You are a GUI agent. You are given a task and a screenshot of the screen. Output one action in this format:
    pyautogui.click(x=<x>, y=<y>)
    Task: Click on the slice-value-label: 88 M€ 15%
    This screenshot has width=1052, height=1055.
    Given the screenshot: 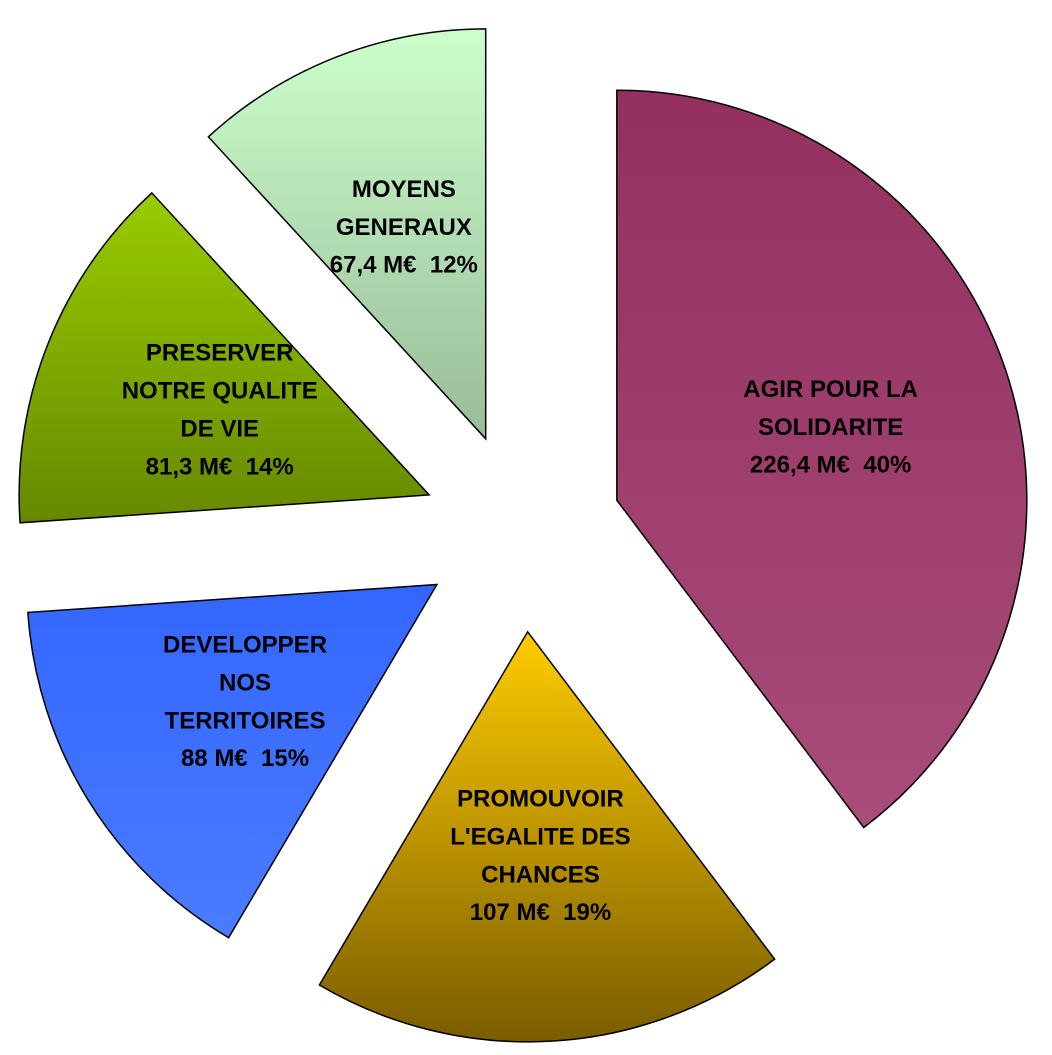 What is the action you would take?
    pyautogui.click(x=245, y=758)
    